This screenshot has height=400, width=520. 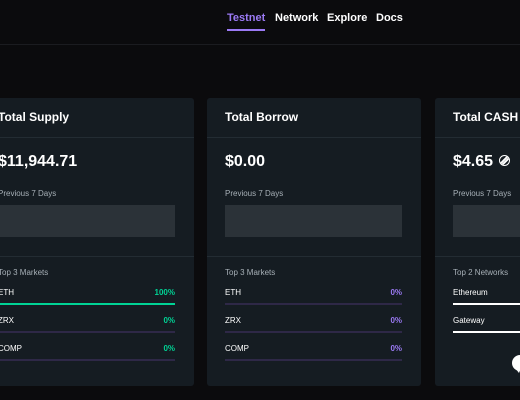 I want to click on card-title: Total Borrow, so click(x=262, y=117).